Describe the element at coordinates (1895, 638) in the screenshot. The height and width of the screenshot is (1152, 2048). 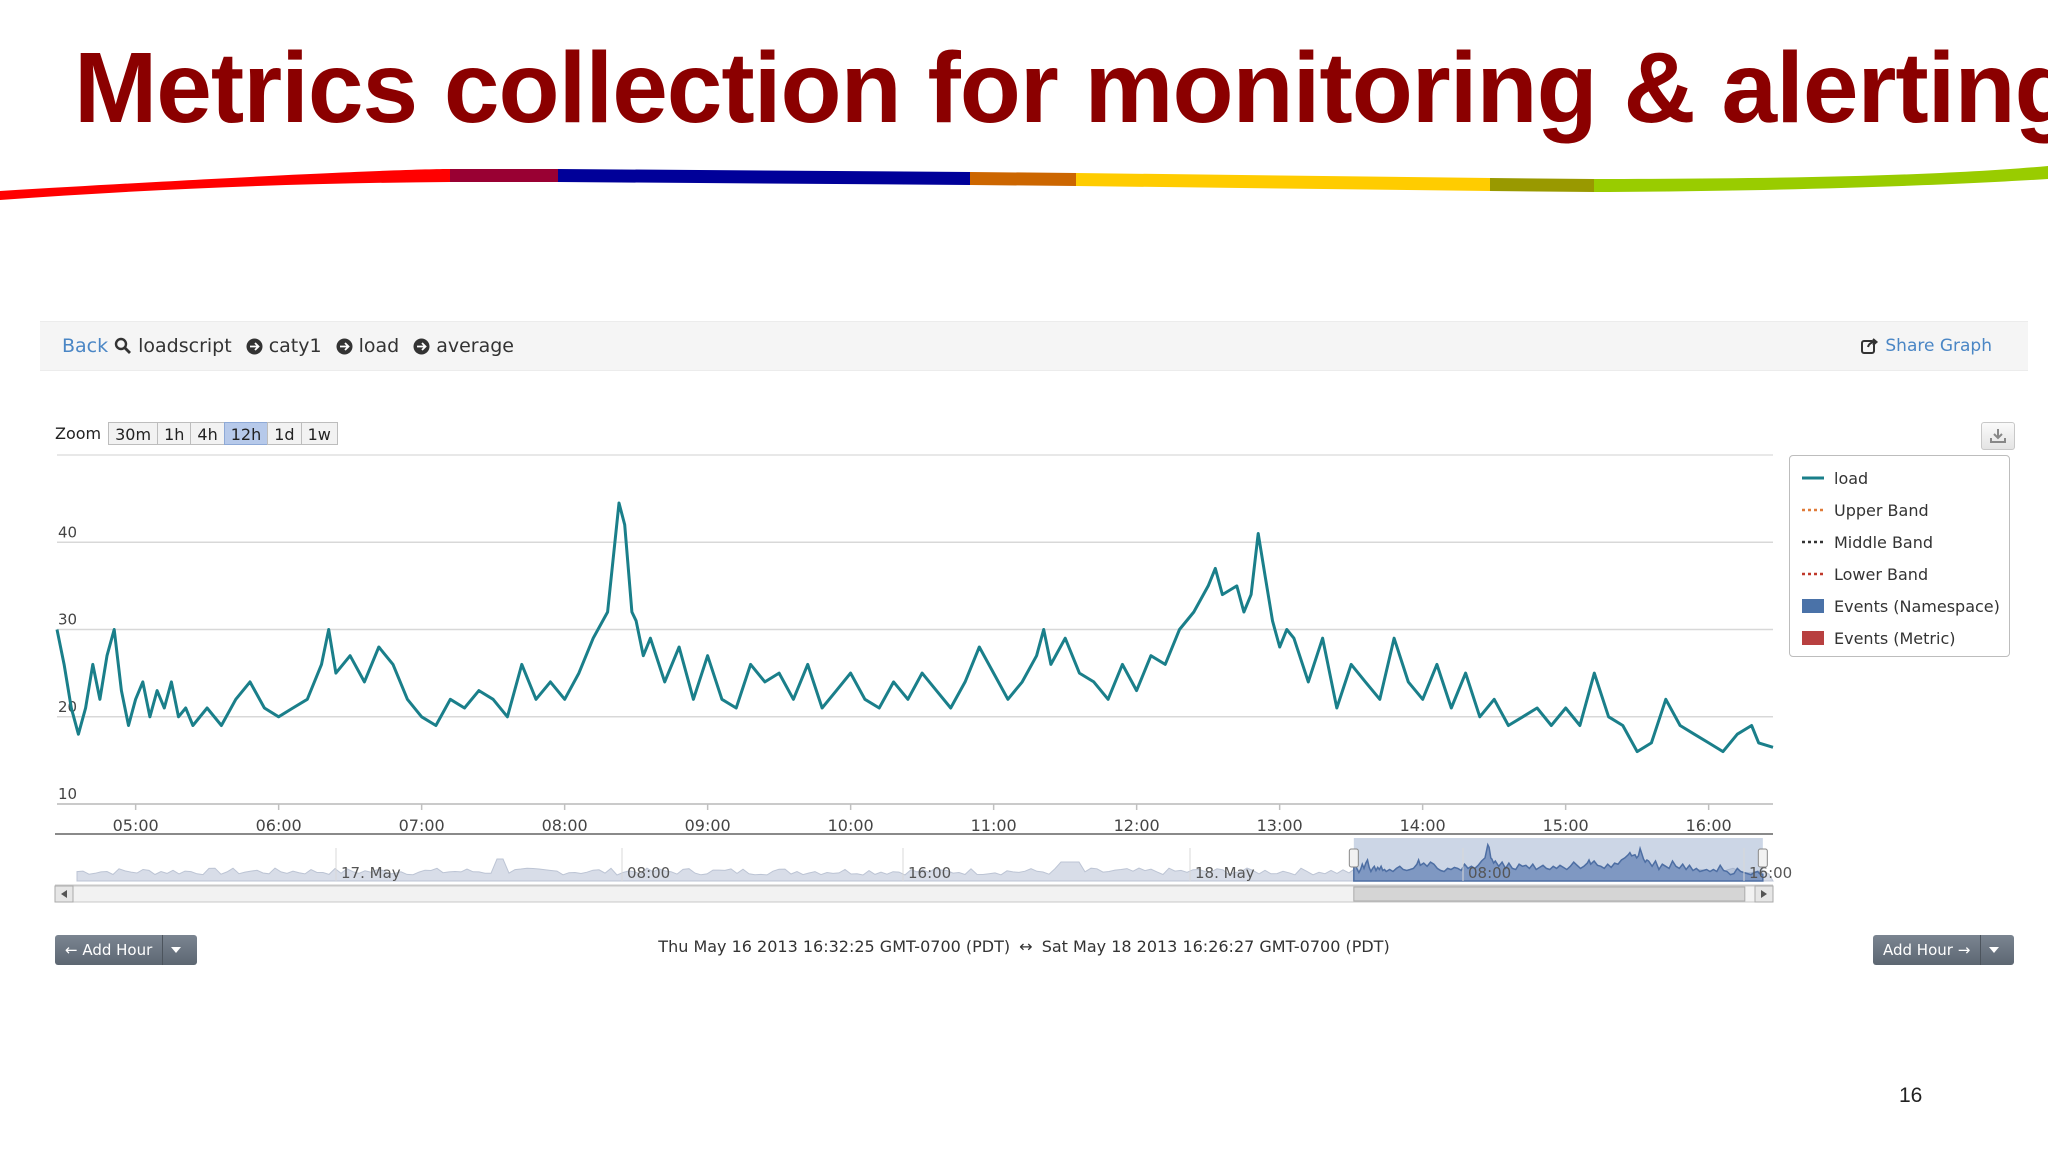
I see `legend-label: Events (Metric)` at that location.